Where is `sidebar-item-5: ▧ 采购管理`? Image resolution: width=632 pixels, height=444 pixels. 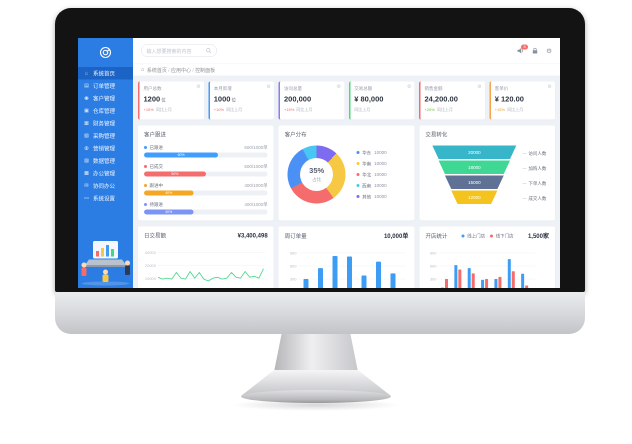
sidebar-item-5: ▧ 采购管理 is located at coordinates (105, 136).